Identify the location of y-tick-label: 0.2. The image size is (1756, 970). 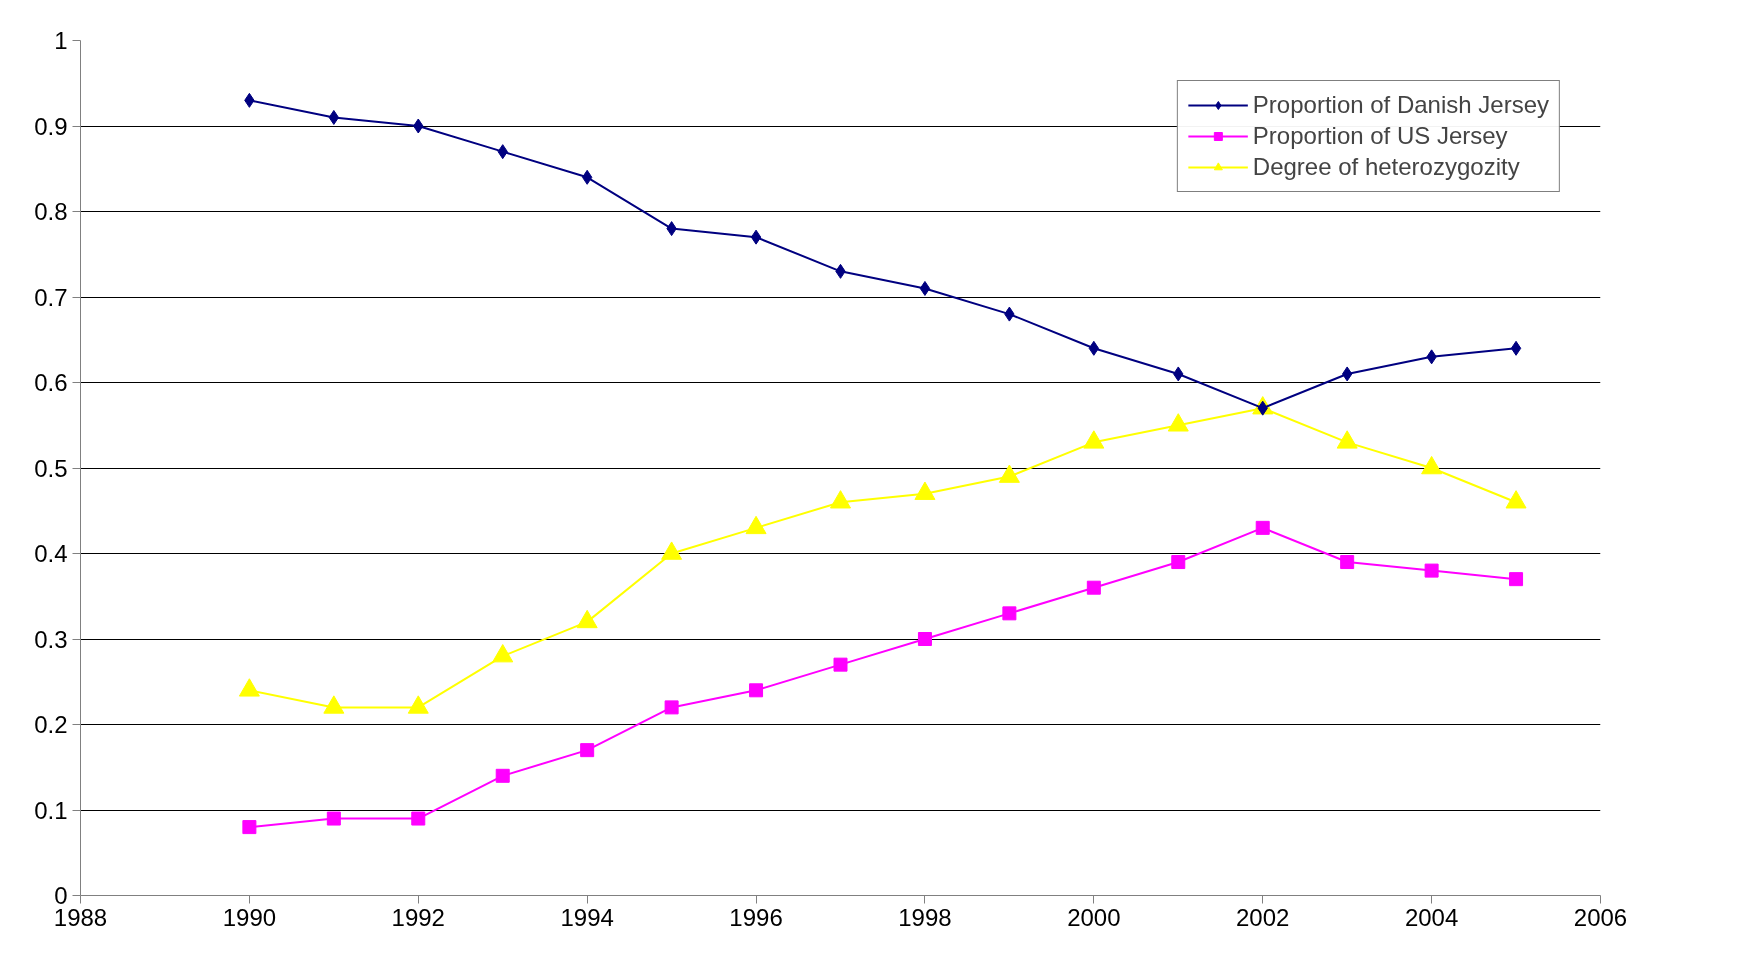
(51, 724).